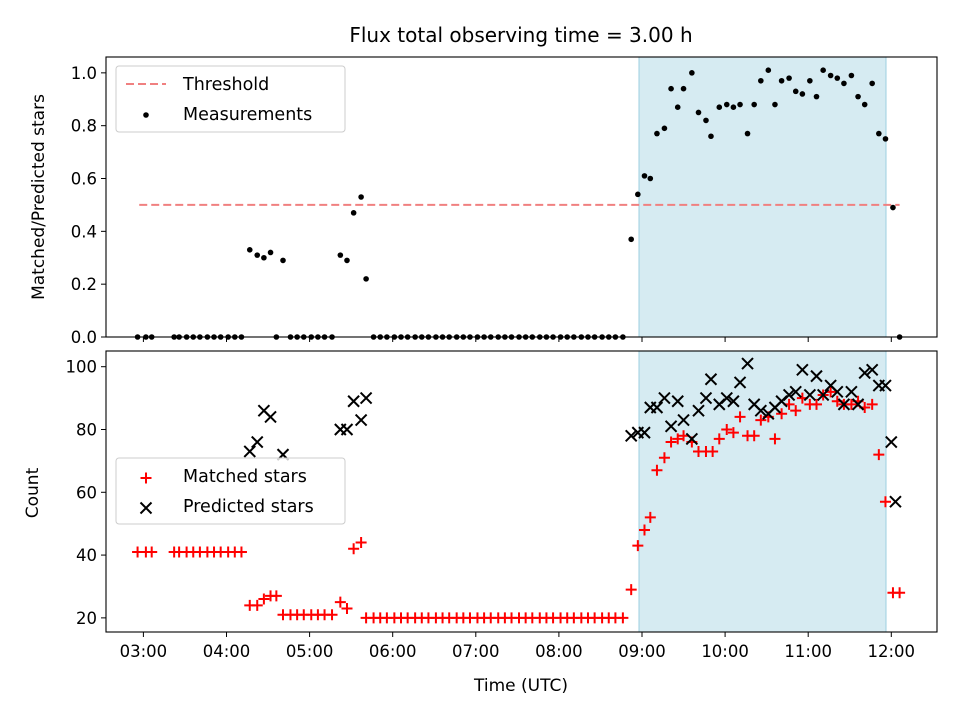 The height and width of the screenshot is (720, 960). Describe the element at coordinates (84, 126) in the screenshot. I see `top-ytick-label: 0.8` at that location.